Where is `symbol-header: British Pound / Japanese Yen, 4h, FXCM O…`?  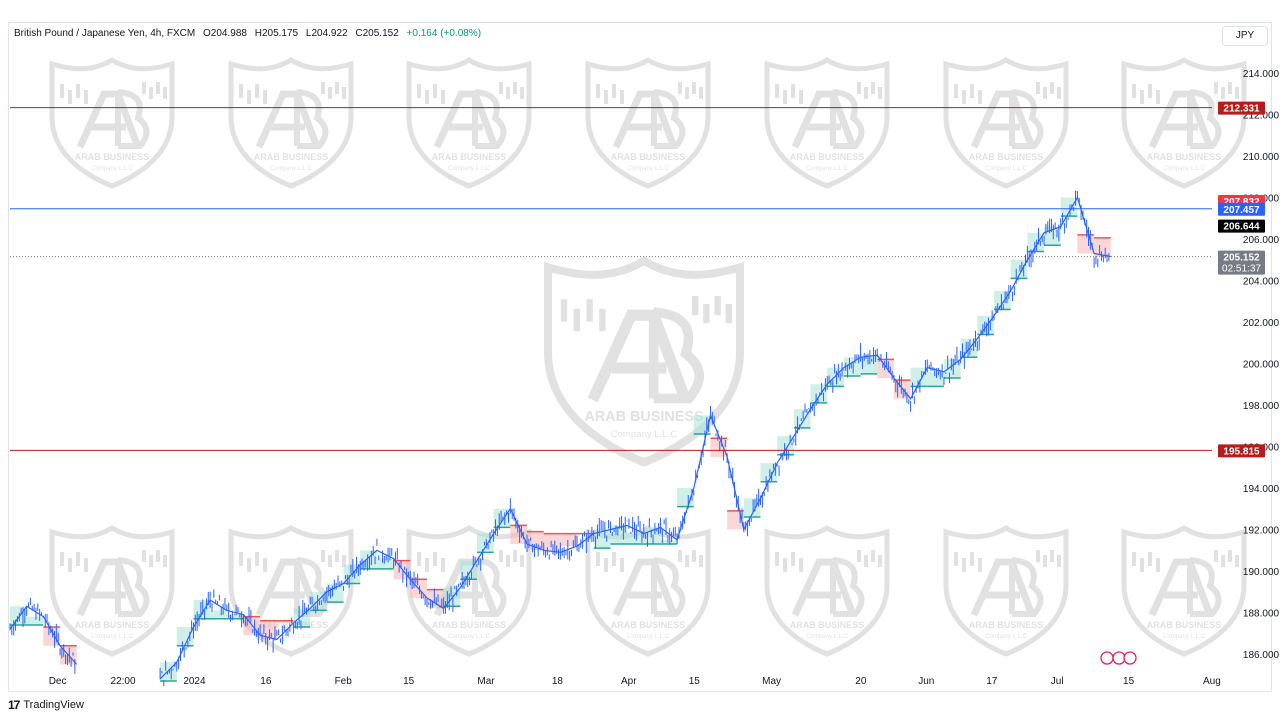 symbol-header: British Pound / Japanese Yen, 4h, FXCM O… is located at coordinates (250, 33).